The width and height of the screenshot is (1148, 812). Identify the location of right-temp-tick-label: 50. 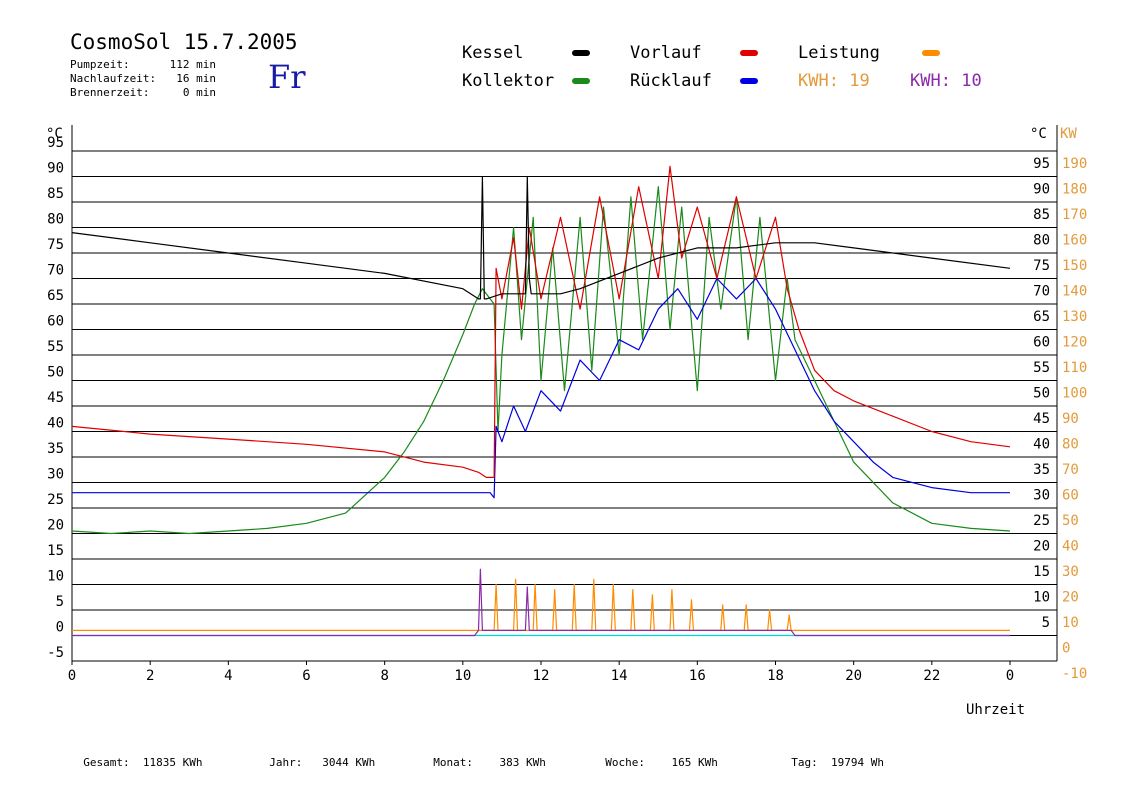
(1041, 394).